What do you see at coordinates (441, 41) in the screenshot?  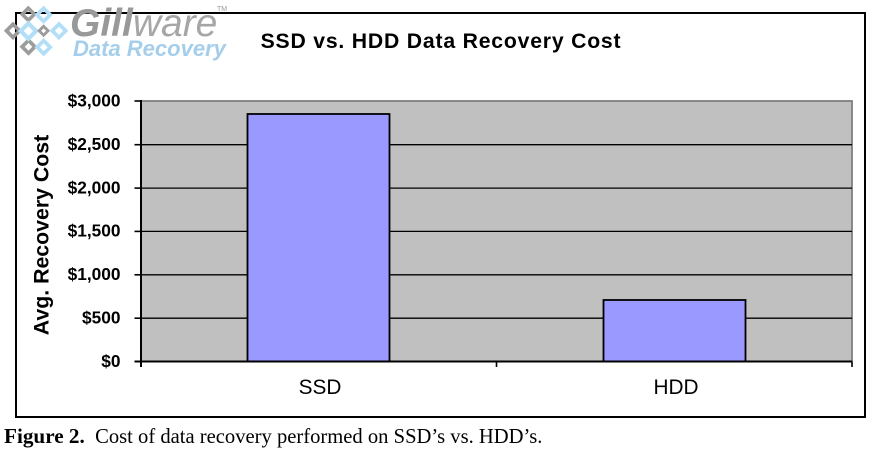 I see `svg-text: SSD vs. HDD Data Recovery Cost` at bounding box center [441, 41].